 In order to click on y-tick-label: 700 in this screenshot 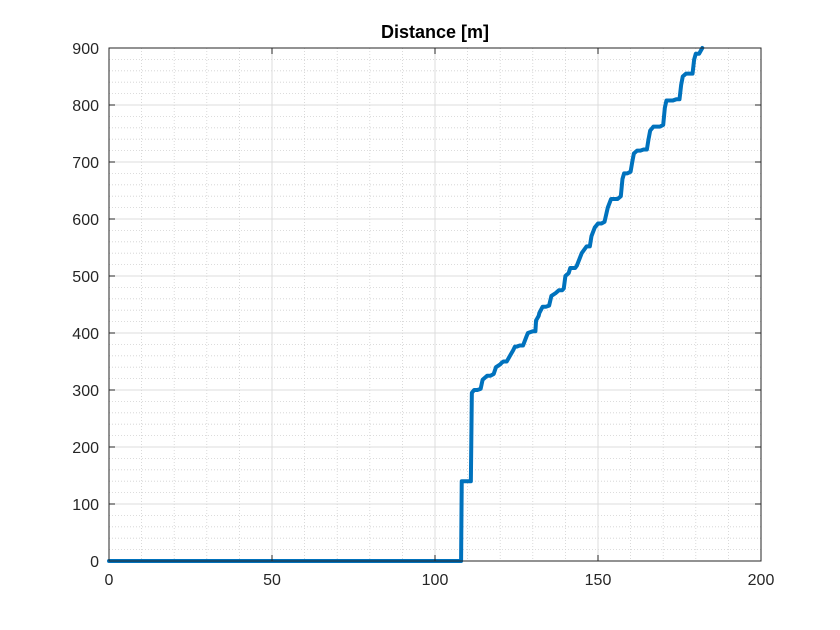, I will do `click(85, 163)`.